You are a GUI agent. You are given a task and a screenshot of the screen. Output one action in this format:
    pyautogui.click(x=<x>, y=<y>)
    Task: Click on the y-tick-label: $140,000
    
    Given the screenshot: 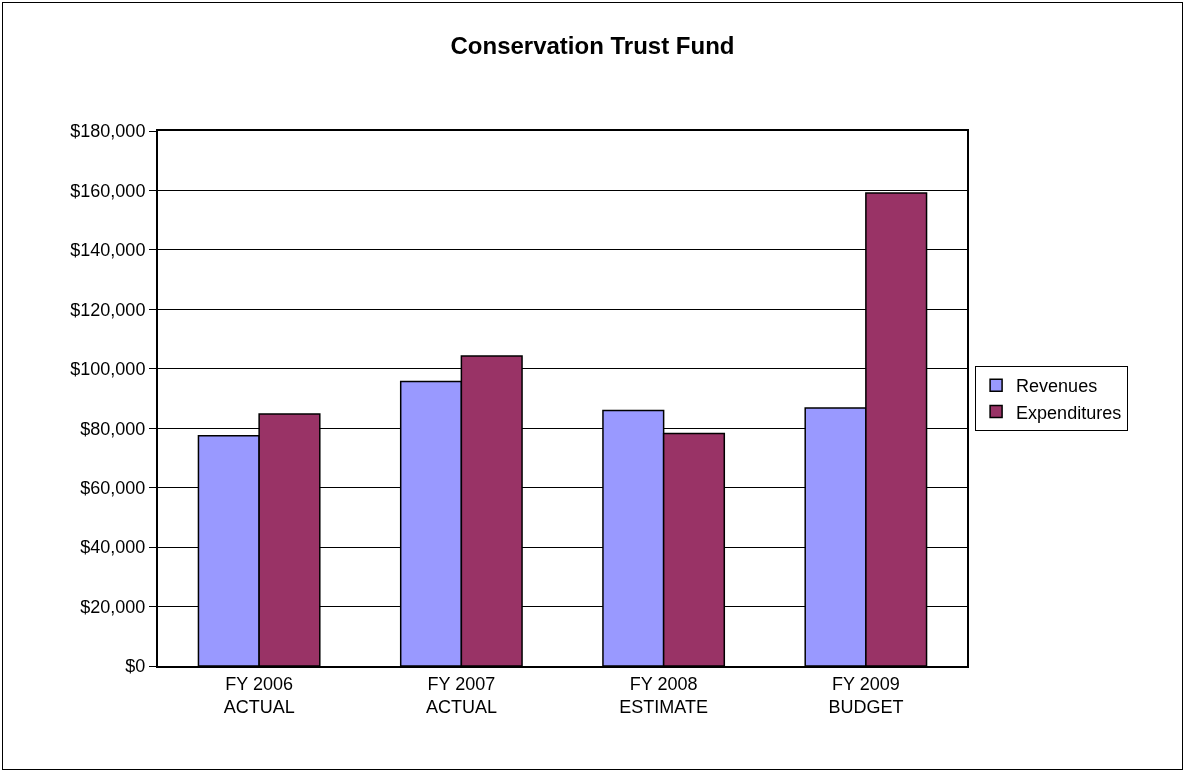 What is the action you would take?
    pyautogui.click(x=108, y=250)
    